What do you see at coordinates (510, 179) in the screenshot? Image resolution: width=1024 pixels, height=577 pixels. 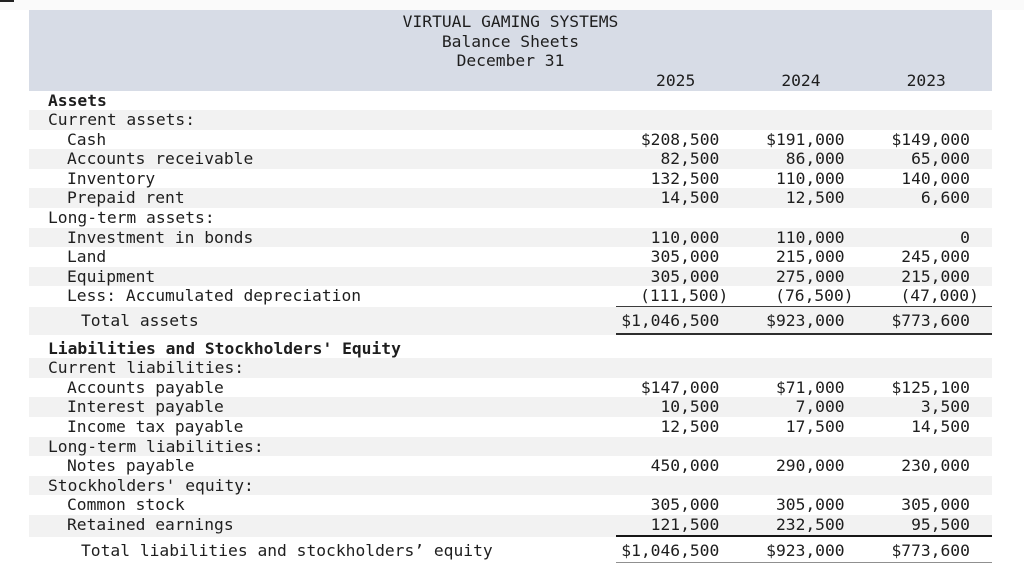 I see `table-row: Inventory 132,500 110,000 140,000` at bounding box center [510, 179].